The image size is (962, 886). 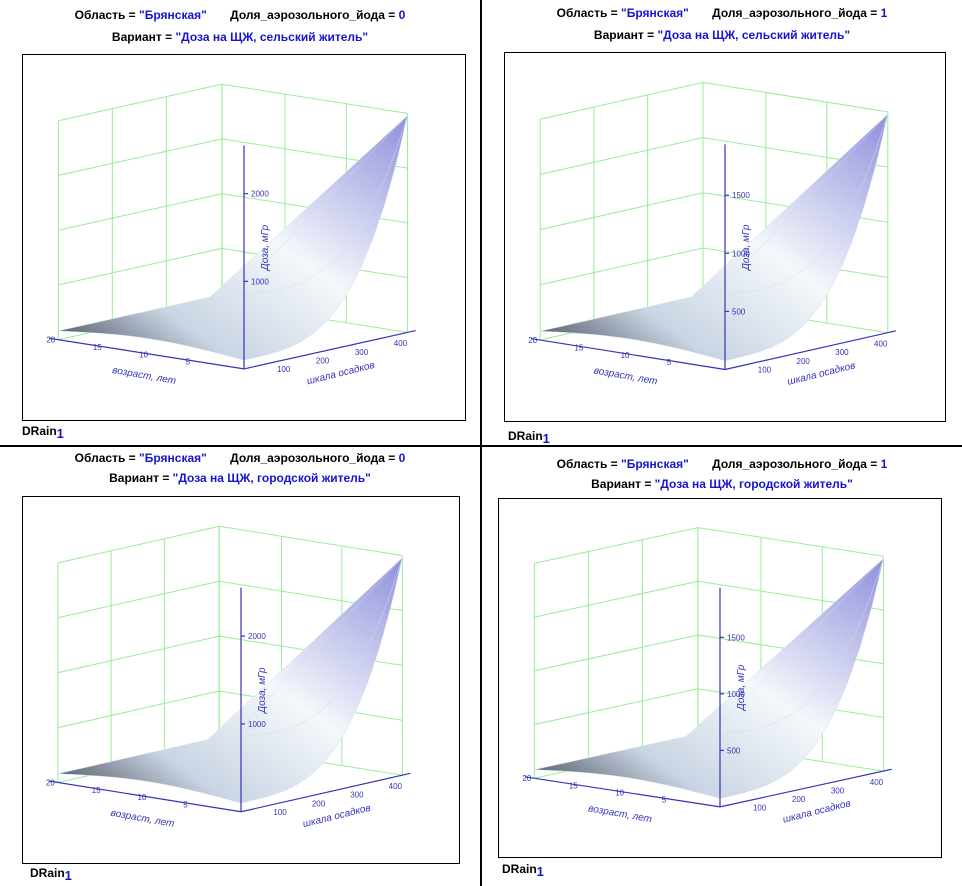 What do you see at coordinates (231, 259) in the screenshot?
I see `panel-1-axes: 2000 1000 20 15 10 5 100 200 300 400` at bounding box center [231, 259].